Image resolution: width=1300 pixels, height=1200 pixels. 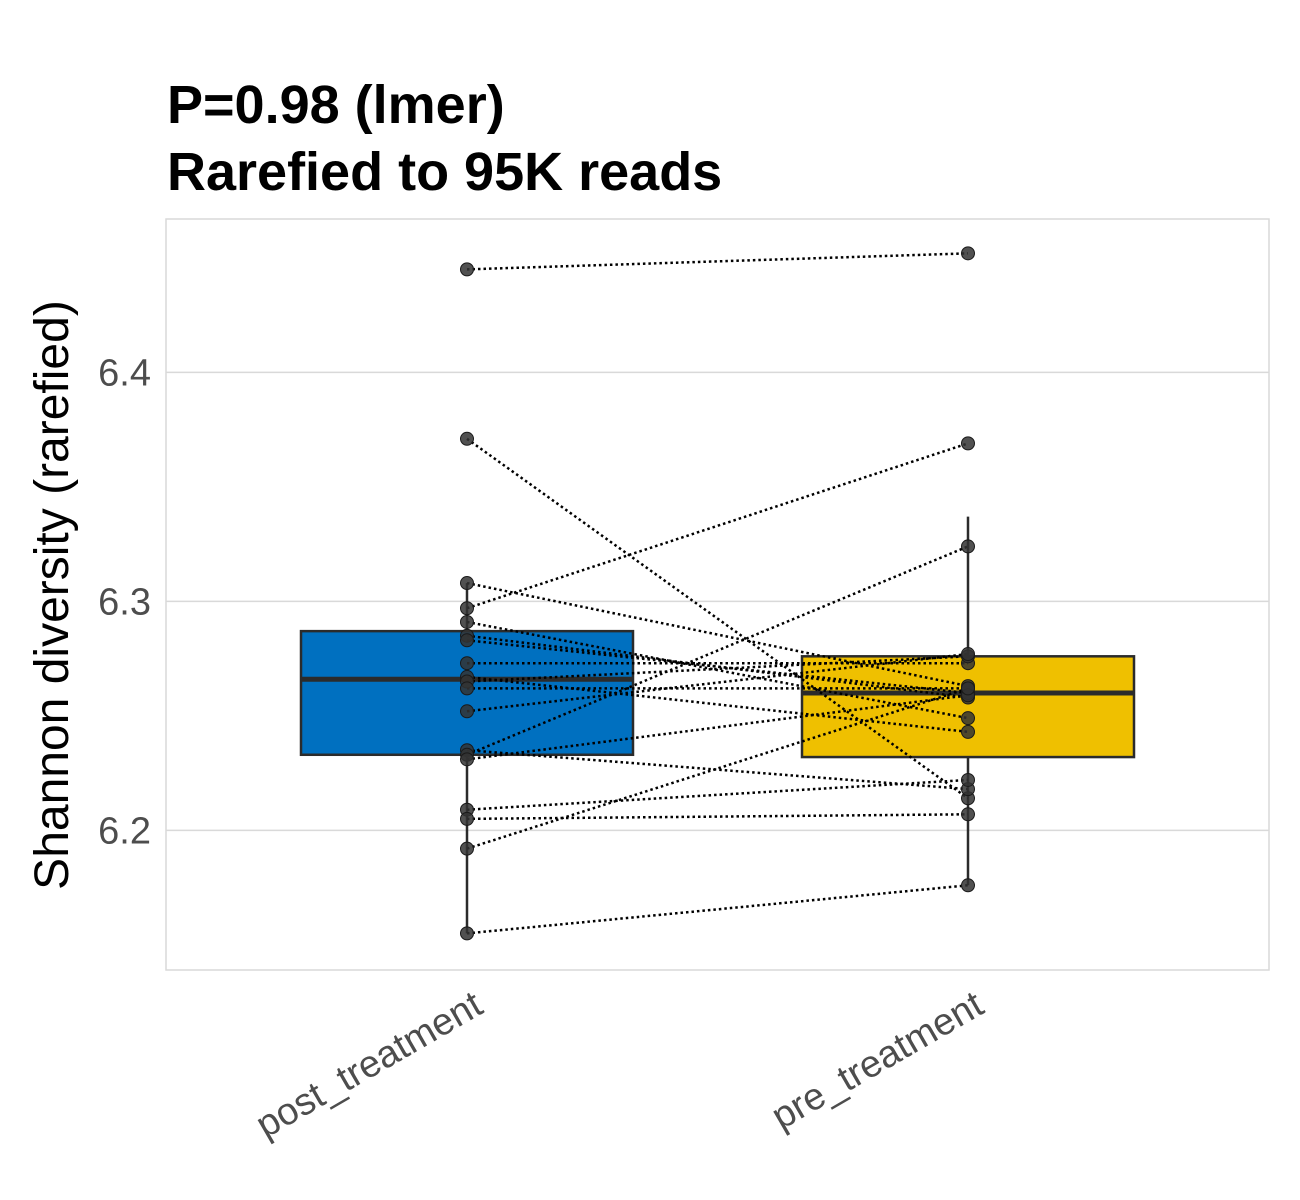 What do you see at coordinates (369, 1064) in the screenshot?
I see `x-tick-label: post_treatment` at bounding box center [369, 1064].